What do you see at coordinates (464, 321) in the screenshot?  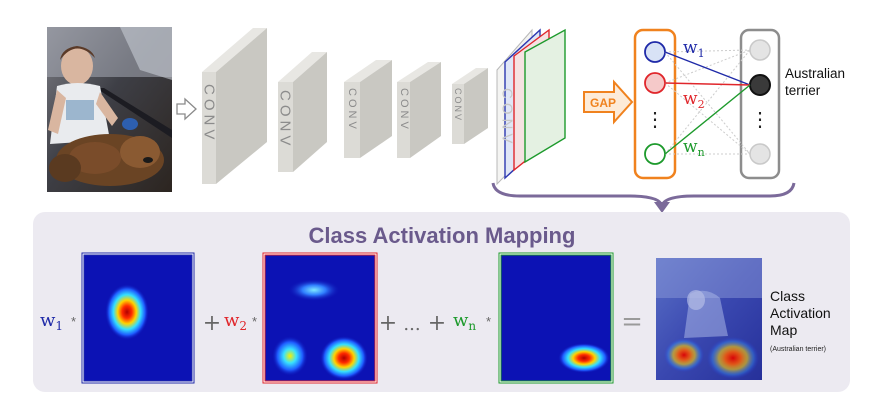 I see `term-weight-n: wn` at bounding box center [464, 321].